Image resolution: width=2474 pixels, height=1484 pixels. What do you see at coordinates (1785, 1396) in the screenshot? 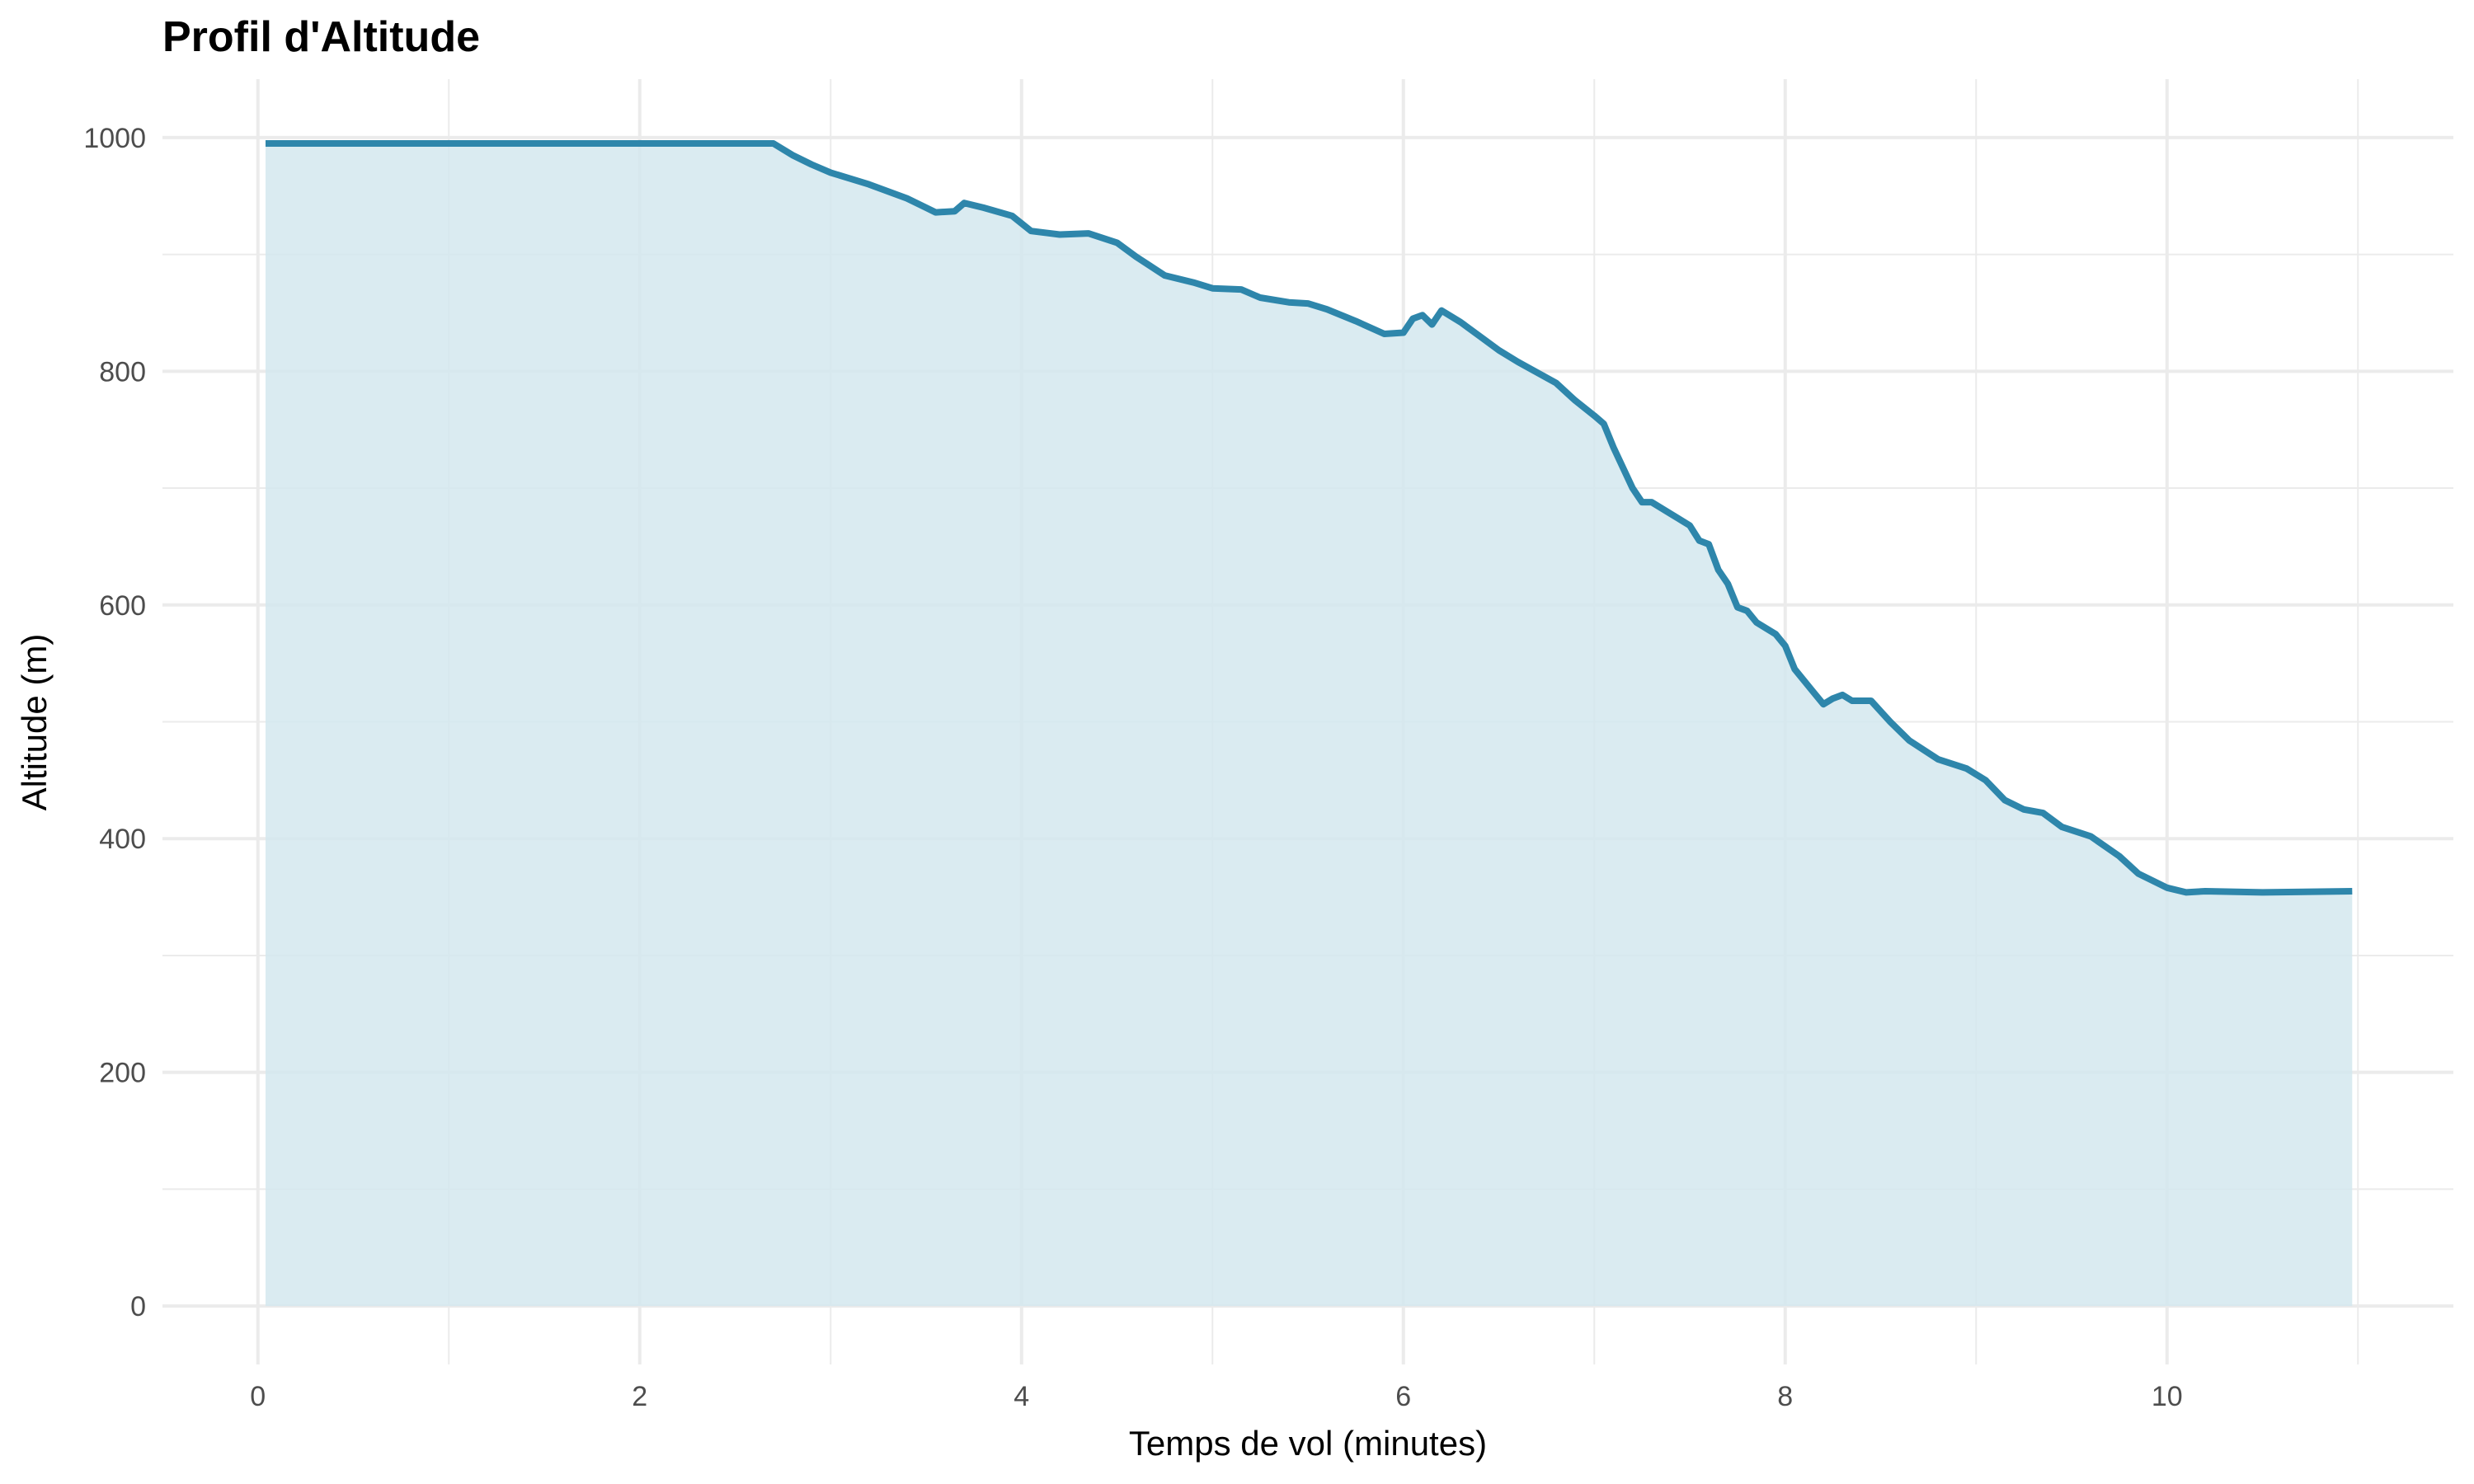
I see `x-tick-label: 8` at bounding box center [1785, 1396].